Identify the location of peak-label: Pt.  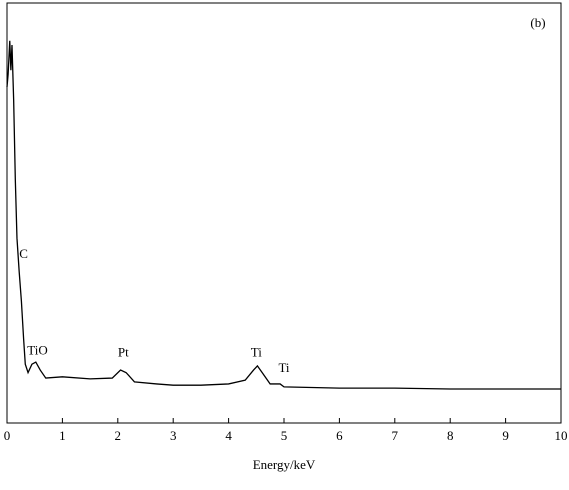
(123, 352).